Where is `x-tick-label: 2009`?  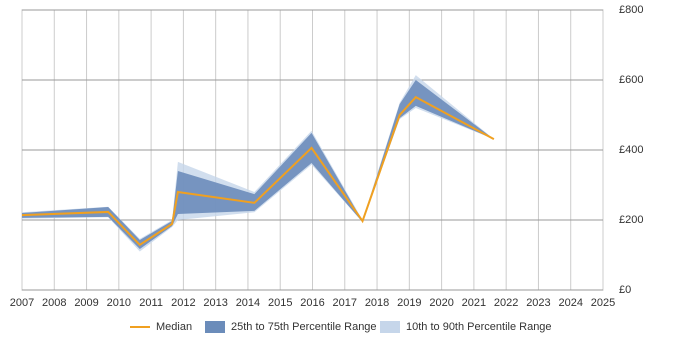 x-tick-label: 2009 is located at coordinates (86, 303).